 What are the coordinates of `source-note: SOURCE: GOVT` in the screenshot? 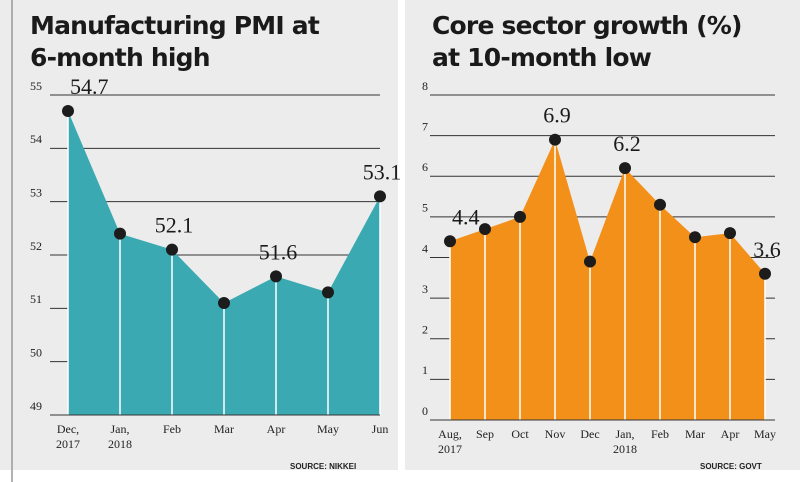 It's located at (731, 466).